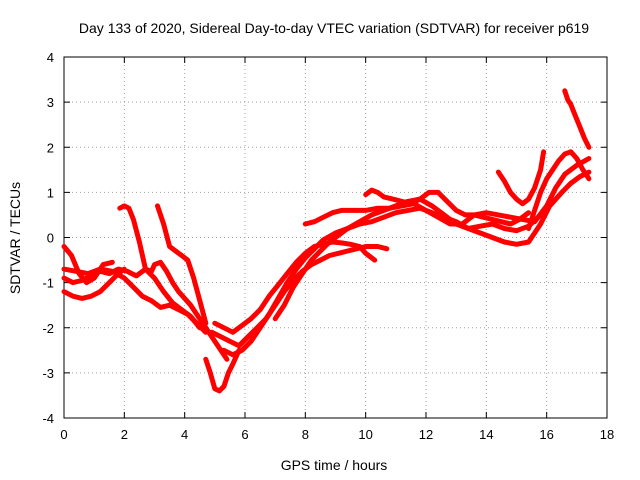  I want to click on y-tick-label: 4, so click(50, 57).